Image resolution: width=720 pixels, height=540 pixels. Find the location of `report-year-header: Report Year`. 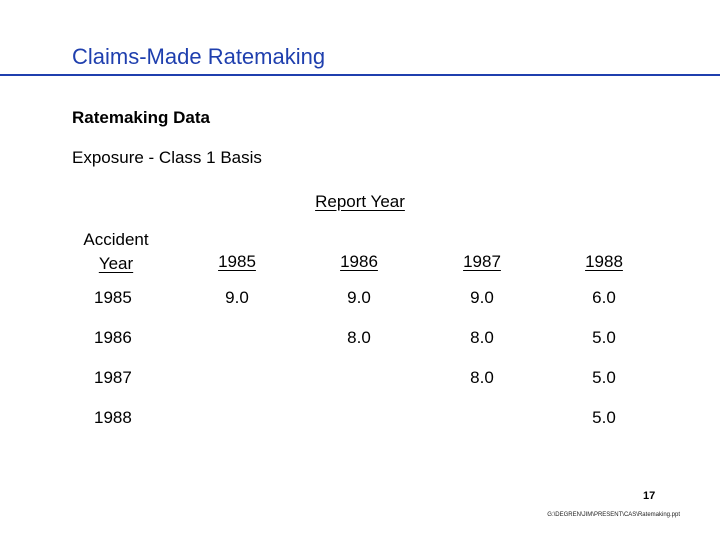

report-year-header: Report Year is located at coordinates (360, 201).